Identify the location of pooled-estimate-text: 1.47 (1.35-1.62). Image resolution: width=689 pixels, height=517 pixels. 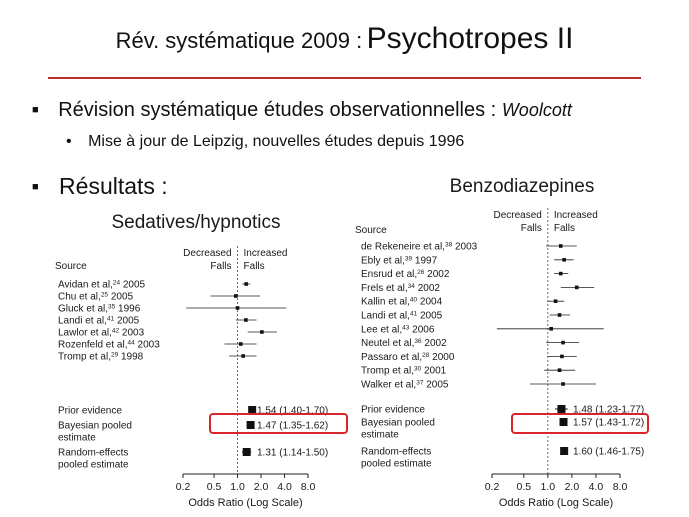
(292, 426).